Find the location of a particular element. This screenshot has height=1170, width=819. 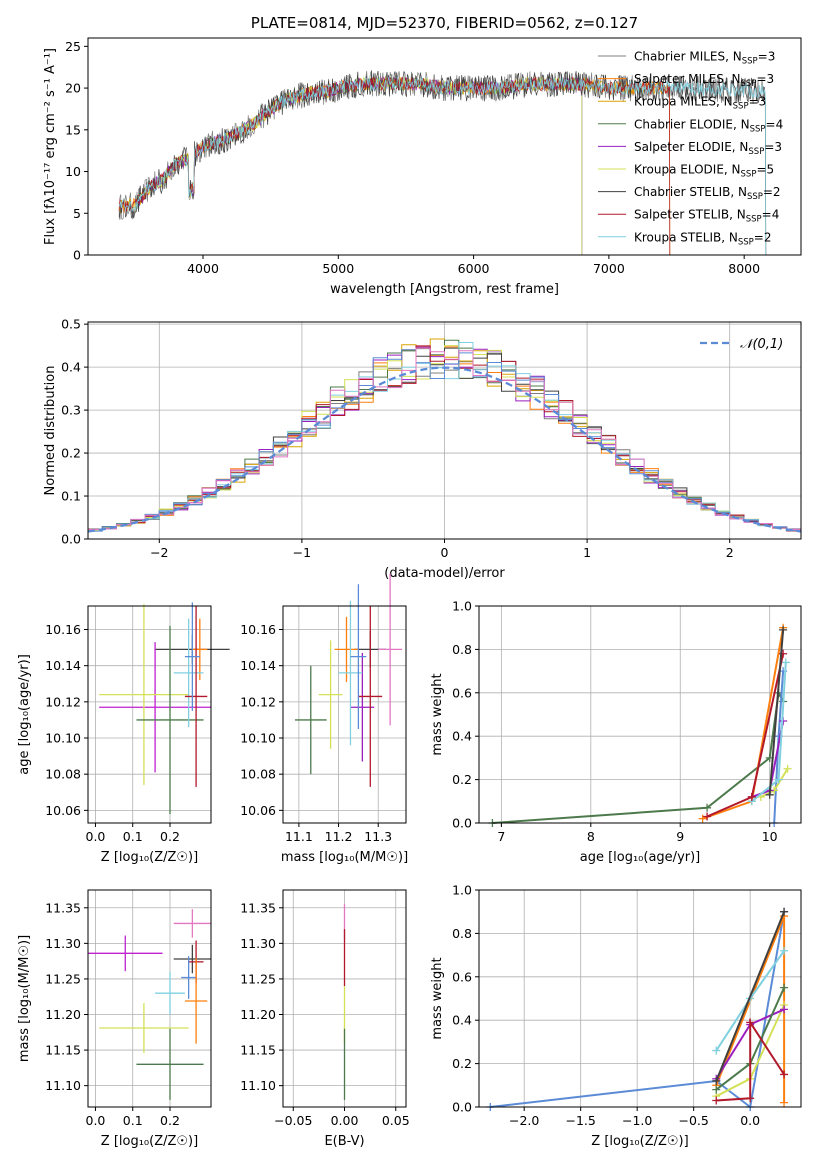

x-tick-label: 6000 is located at coordinates (474, 268).